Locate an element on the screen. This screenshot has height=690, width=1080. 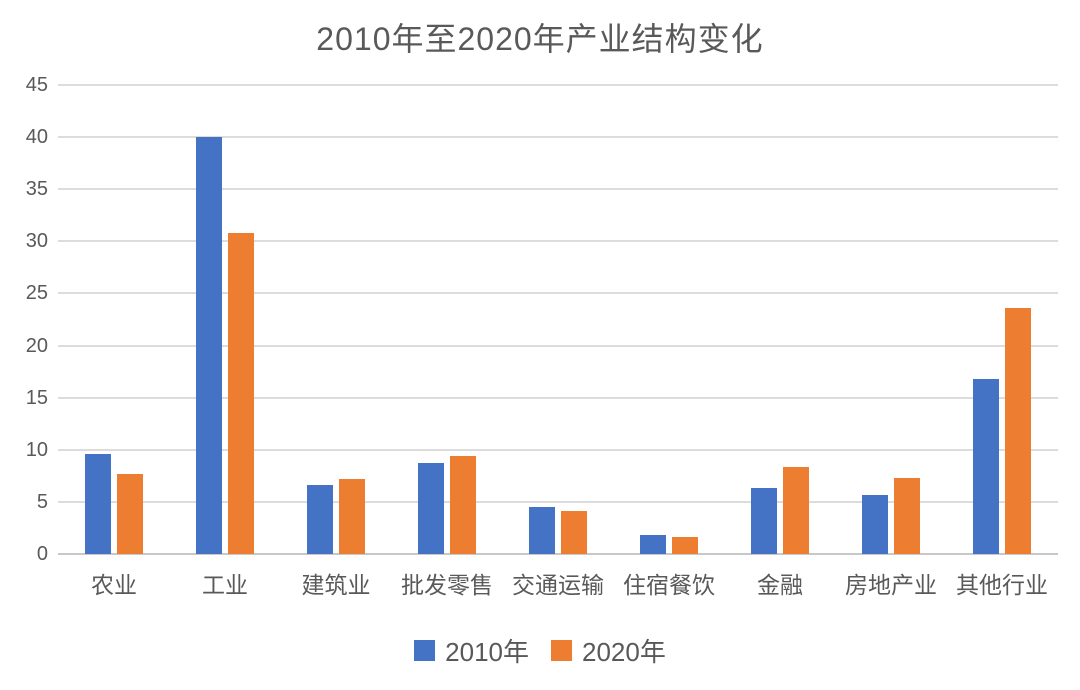
x-category-label-工业: 工业 is located at coordinates (225, 585).